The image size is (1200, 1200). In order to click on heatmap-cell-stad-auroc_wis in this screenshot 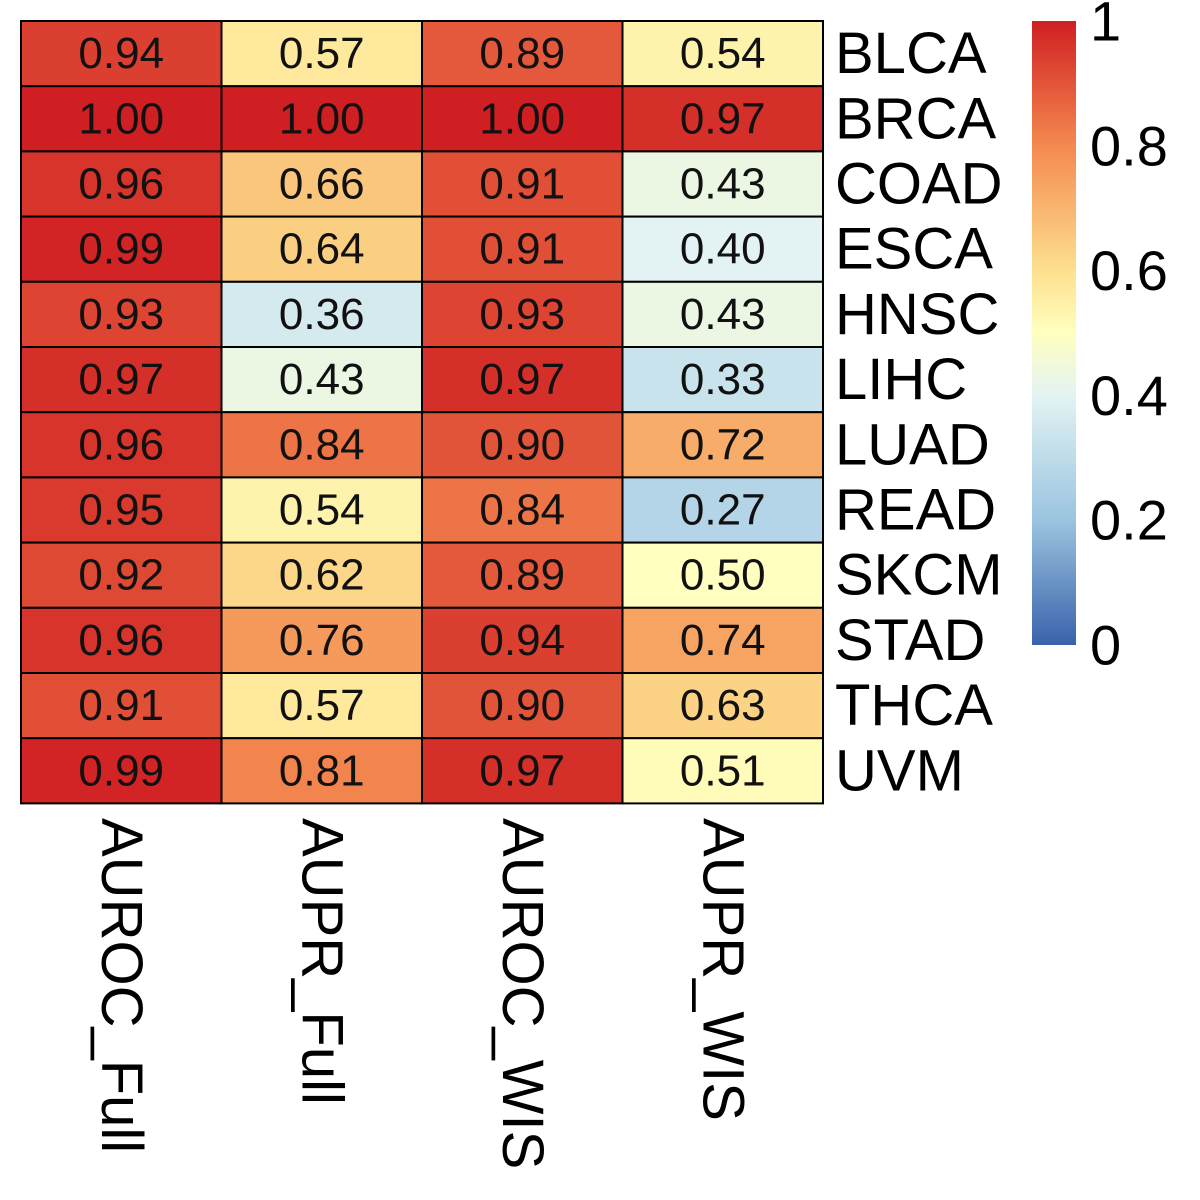, I will do `click(522, 640)`.